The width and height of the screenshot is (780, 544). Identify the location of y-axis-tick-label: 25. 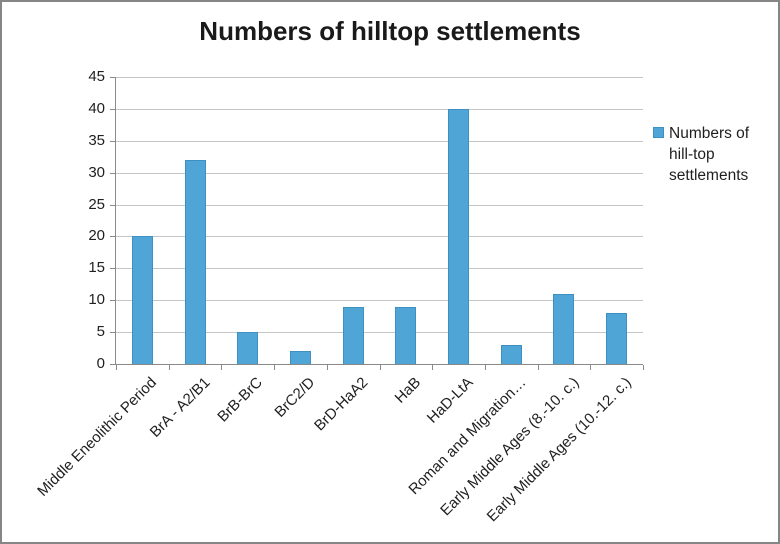
(96, 204).